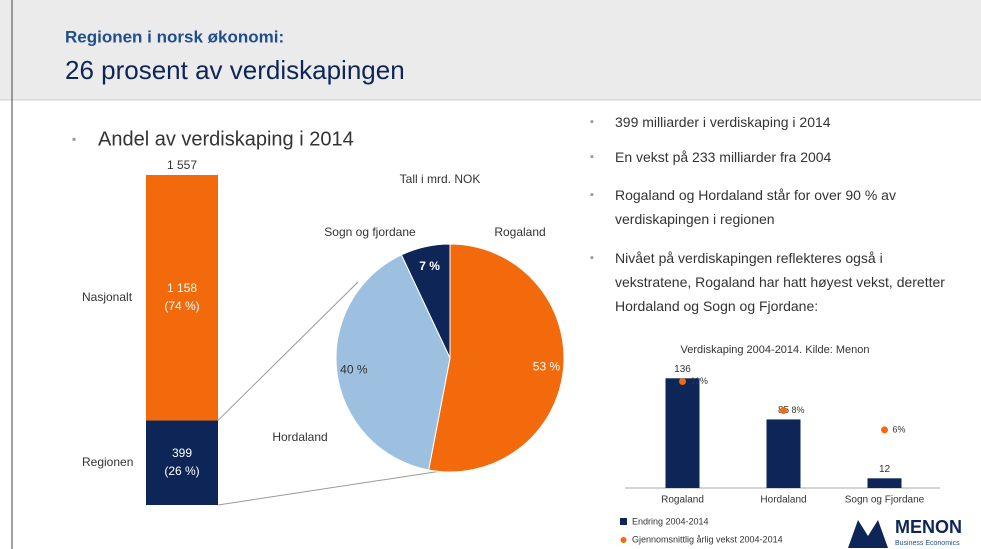  Describe the element at coordinates (707, 539) in the screenshot. I see `legend-label: Gjennomsnittlig årlig vekst 2004-2014` at that location.